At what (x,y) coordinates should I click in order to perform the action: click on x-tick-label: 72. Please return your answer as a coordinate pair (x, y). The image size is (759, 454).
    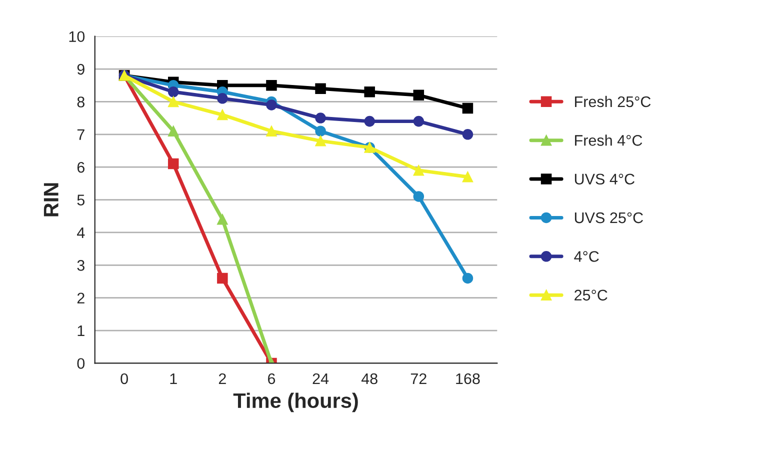
    Looking at the image, I should click on (418, 378).